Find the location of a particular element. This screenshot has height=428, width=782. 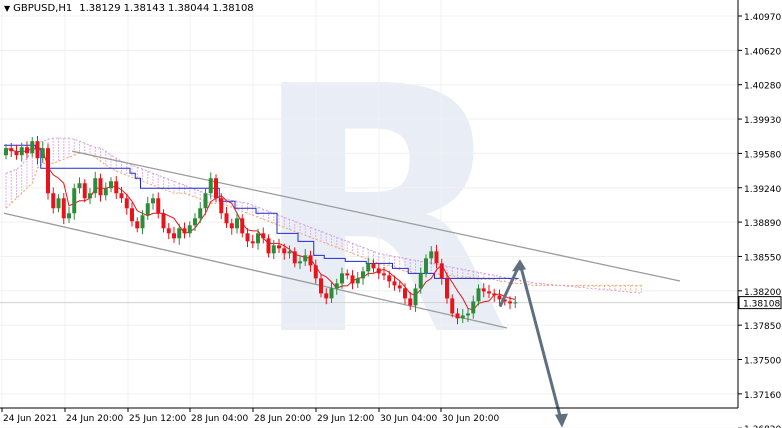

y-tick-label: 1.39930 is located at coordinates (762, 121).